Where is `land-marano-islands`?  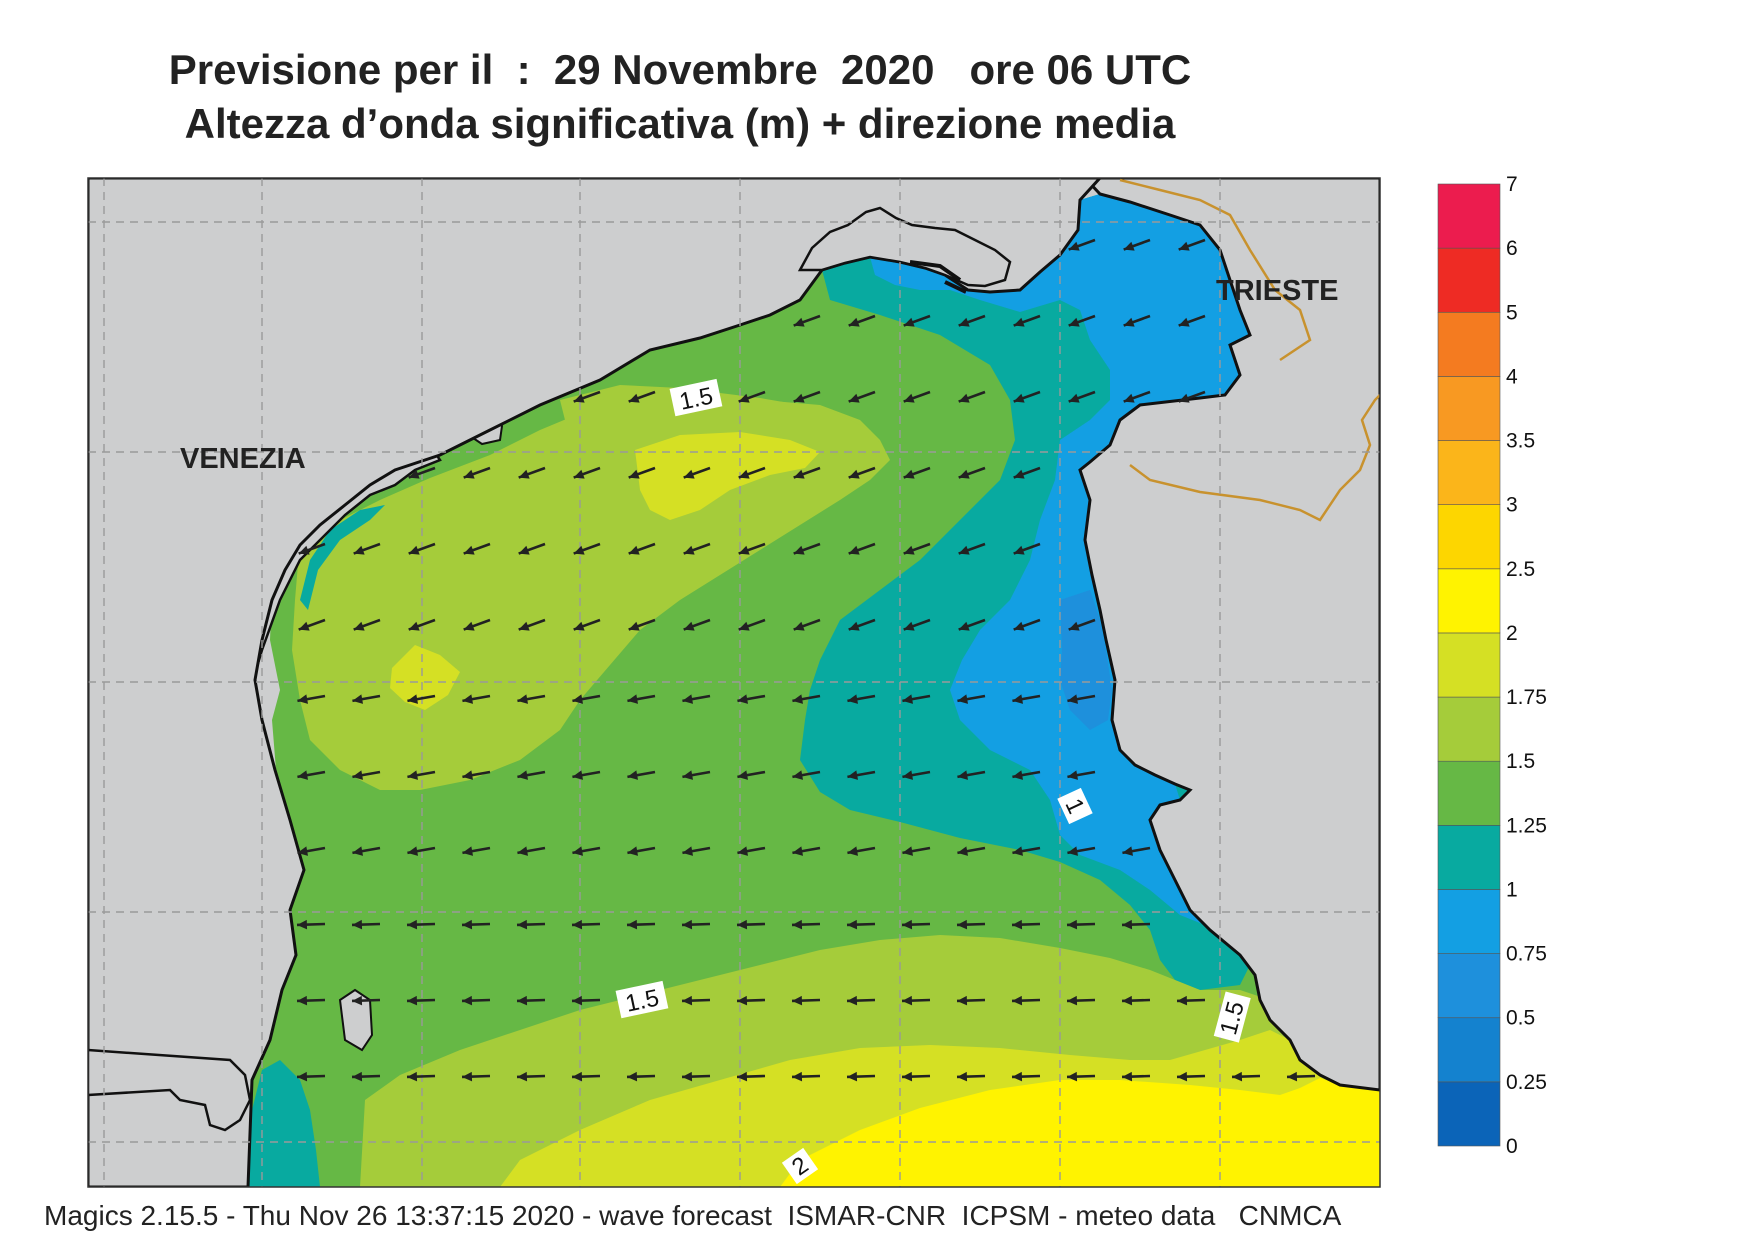
land-marano-islands is located at coordinates (904, 247).